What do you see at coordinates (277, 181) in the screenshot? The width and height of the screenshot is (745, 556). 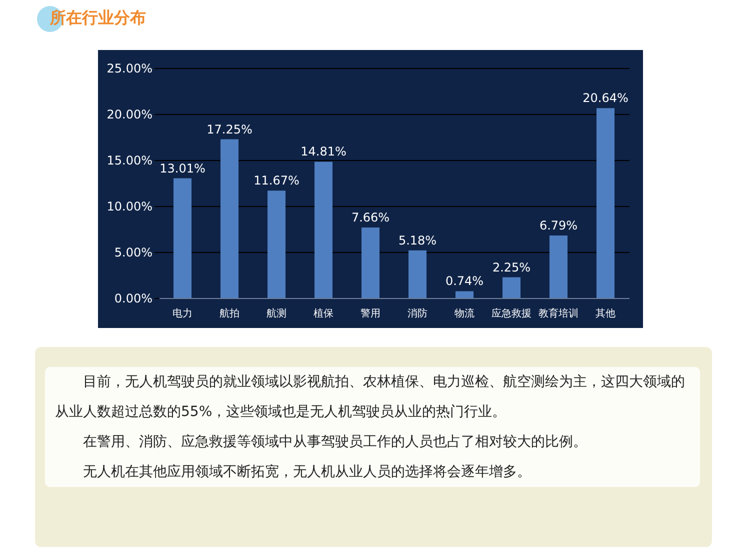 I see `data-label: 11.67%` at bounding box center [277, 181].